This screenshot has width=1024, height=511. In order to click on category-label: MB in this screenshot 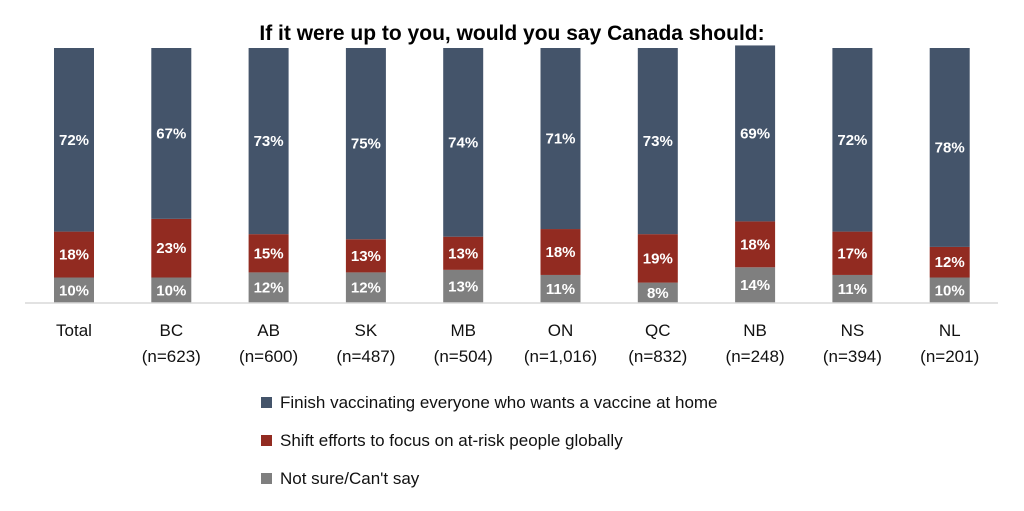, I will do `click(463, 330)`.